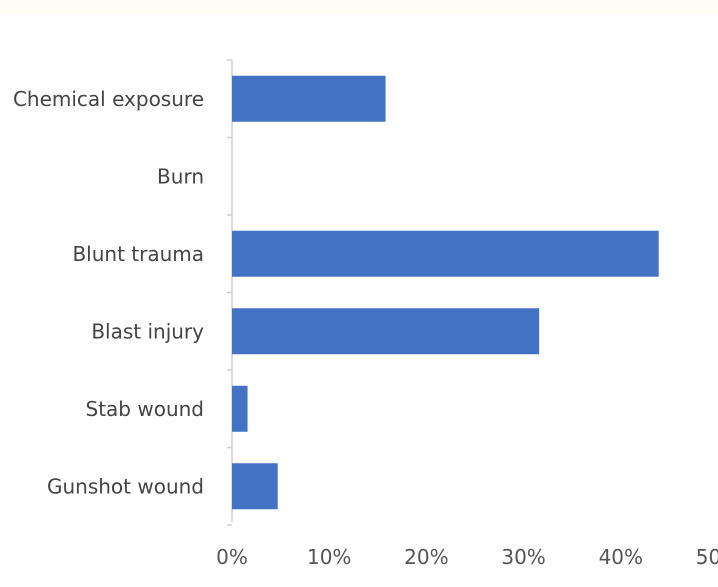  What do you see at coordinates (145, 409) in the screenshot?
I see `category-label: Stab wound` at bounding box center [145, 409].